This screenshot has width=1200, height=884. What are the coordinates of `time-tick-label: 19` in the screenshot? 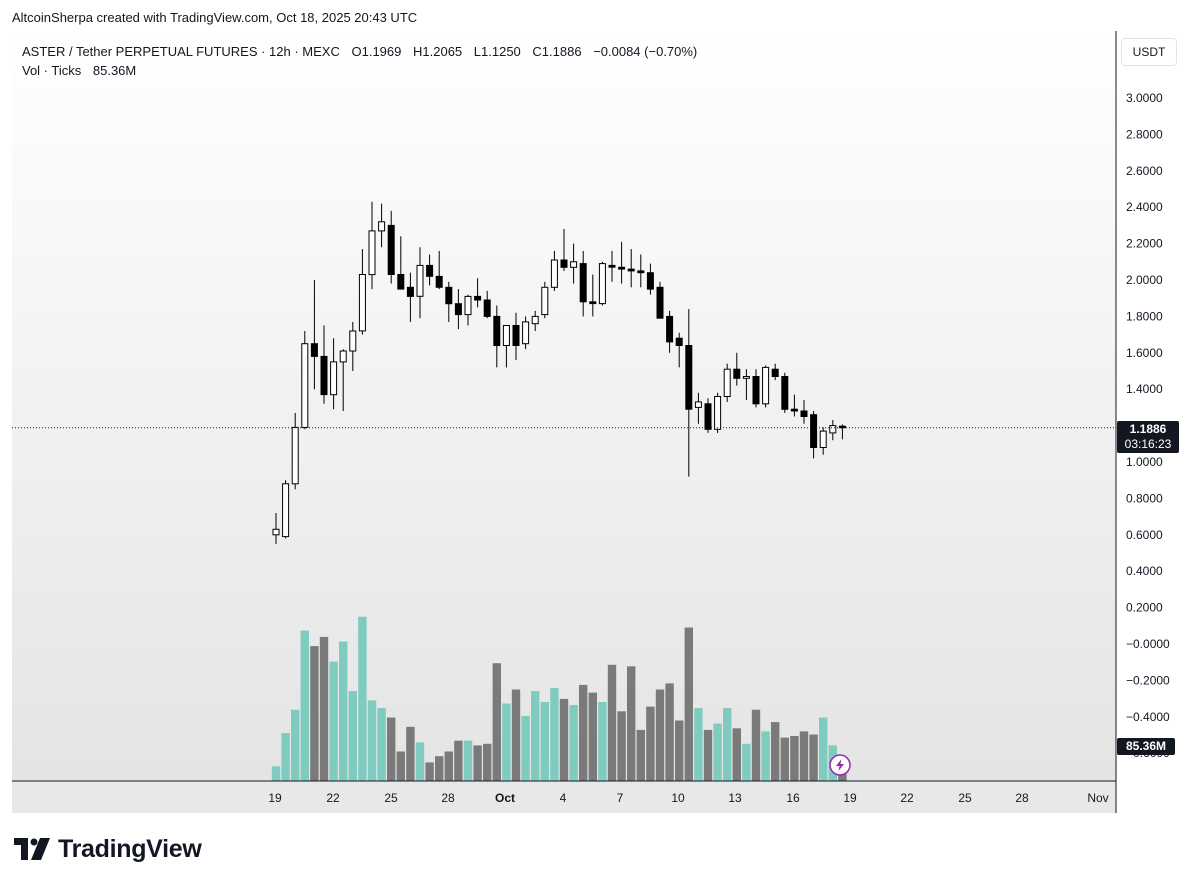 It's located at (850, 798).